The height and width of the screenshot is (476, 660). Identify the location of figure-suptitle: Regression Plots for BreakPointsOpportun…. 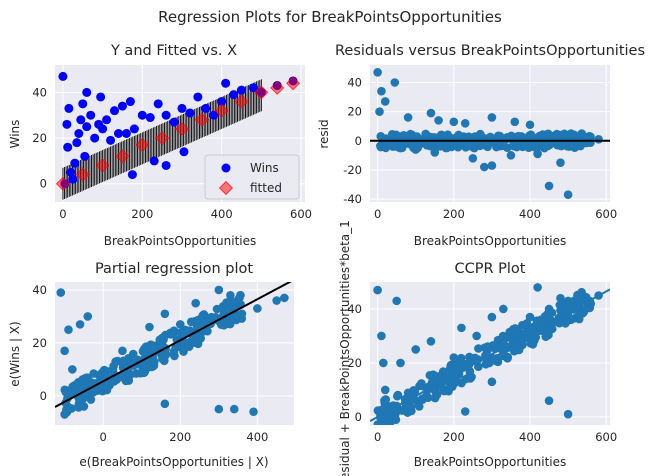
(330, 17).